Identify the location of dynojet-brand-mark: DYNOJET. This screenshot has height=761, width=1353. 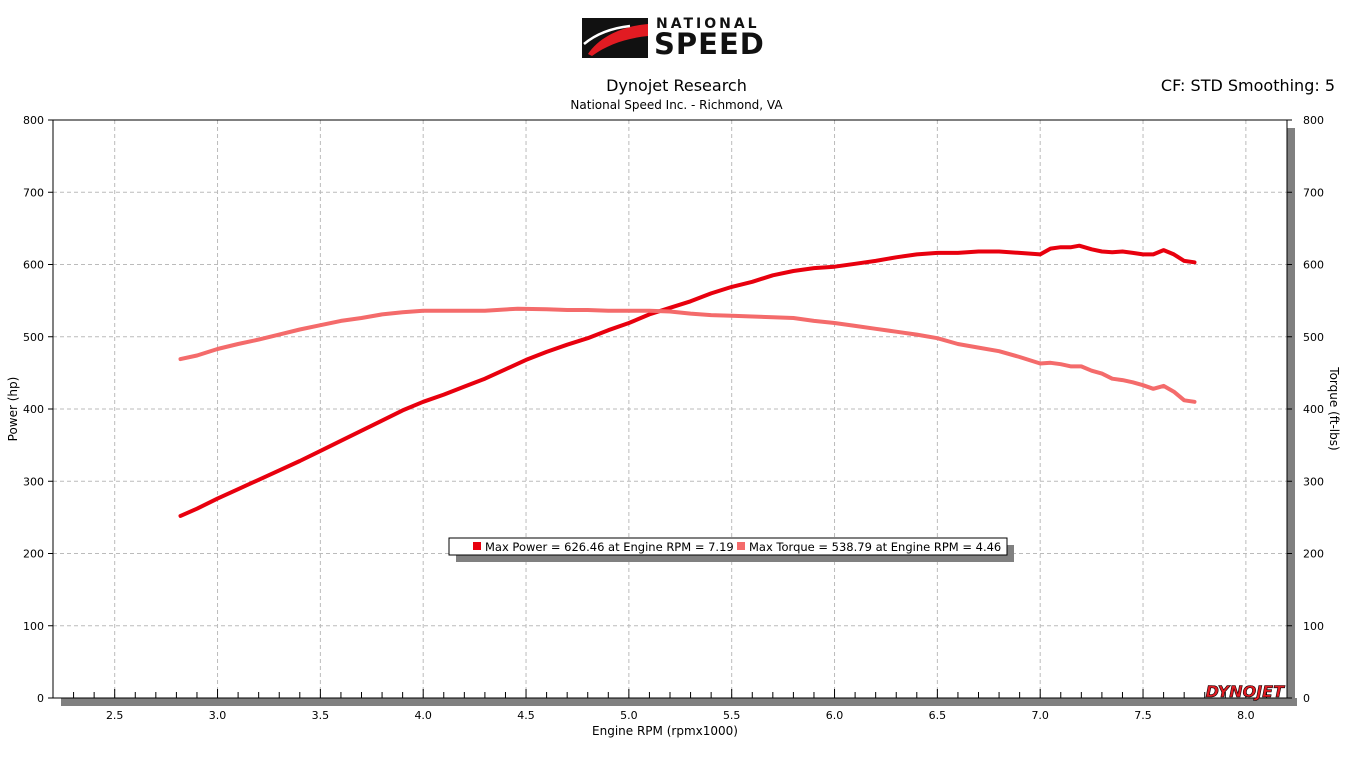
(1246, 691).